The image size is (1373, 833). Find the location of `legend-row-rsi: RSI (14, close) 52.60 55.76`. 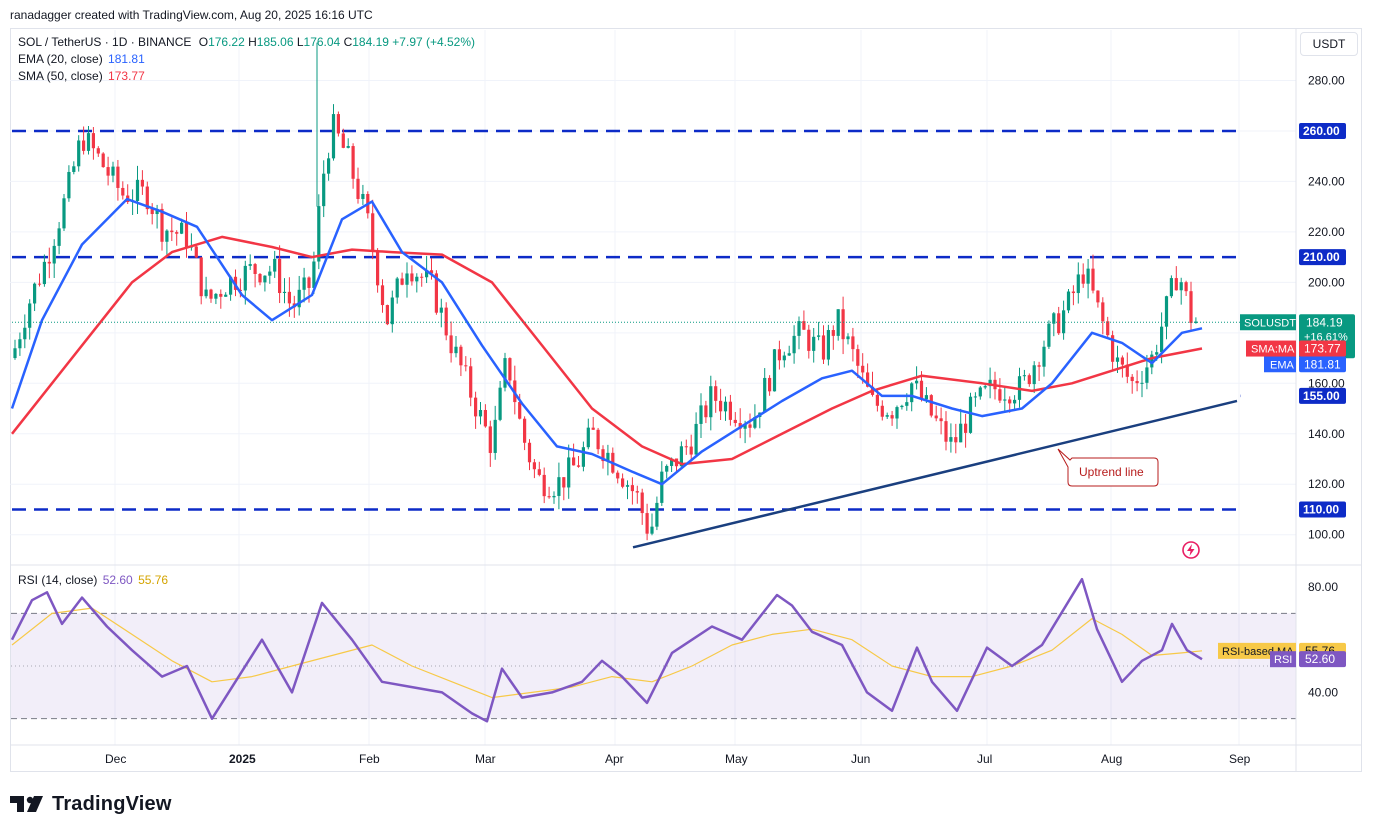

legend-row-rsi: RSI (14, close) 52.60 55.76 is located at coordinates (93, 580).